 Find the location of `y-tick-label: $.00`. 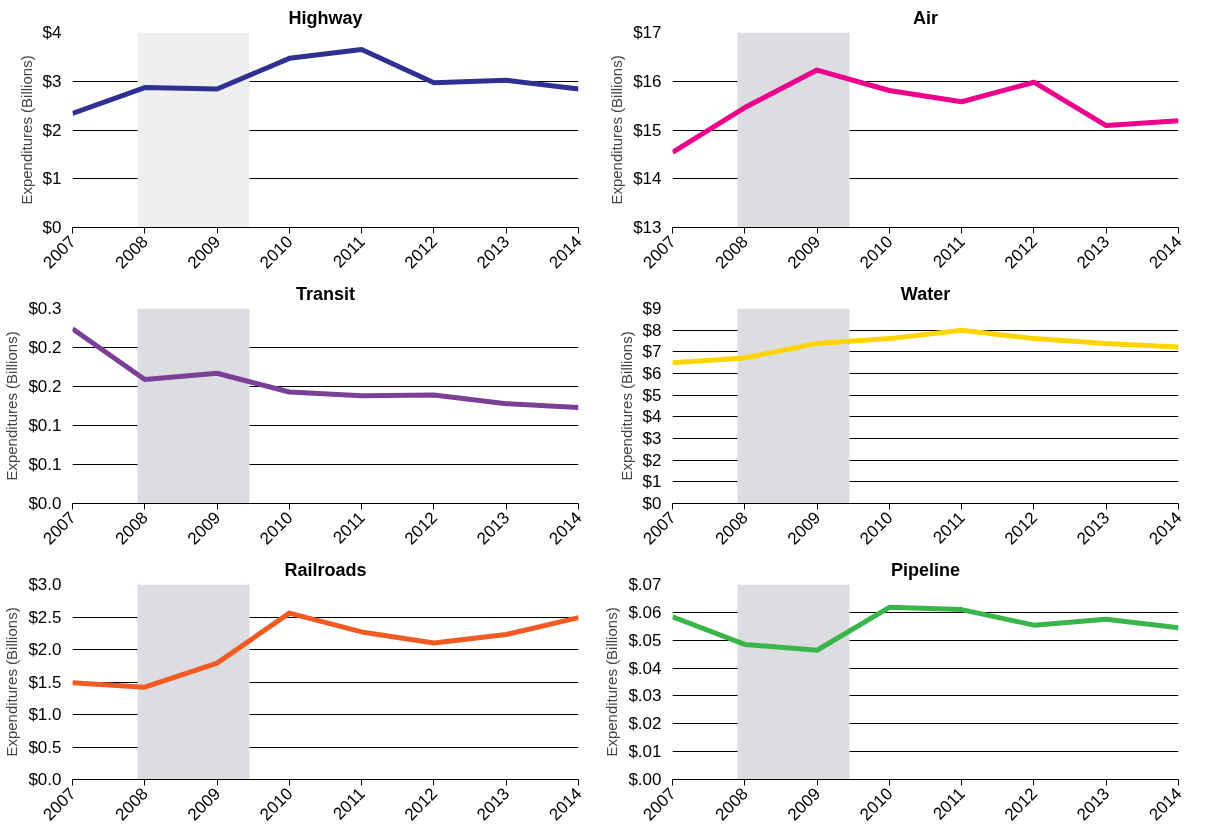

y-tick-label: $.00 is located at coordinates (645, 779).